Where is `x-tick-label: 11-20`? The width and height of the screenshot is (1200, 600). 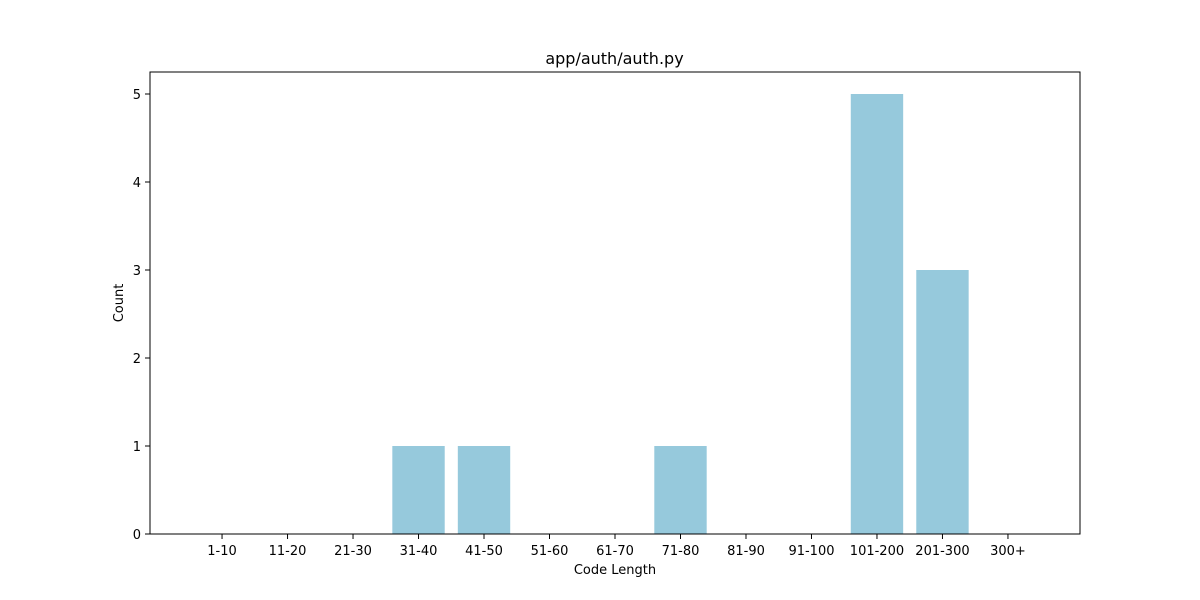
x-tick-label: 11-20 is located at coordinates (288, 551).